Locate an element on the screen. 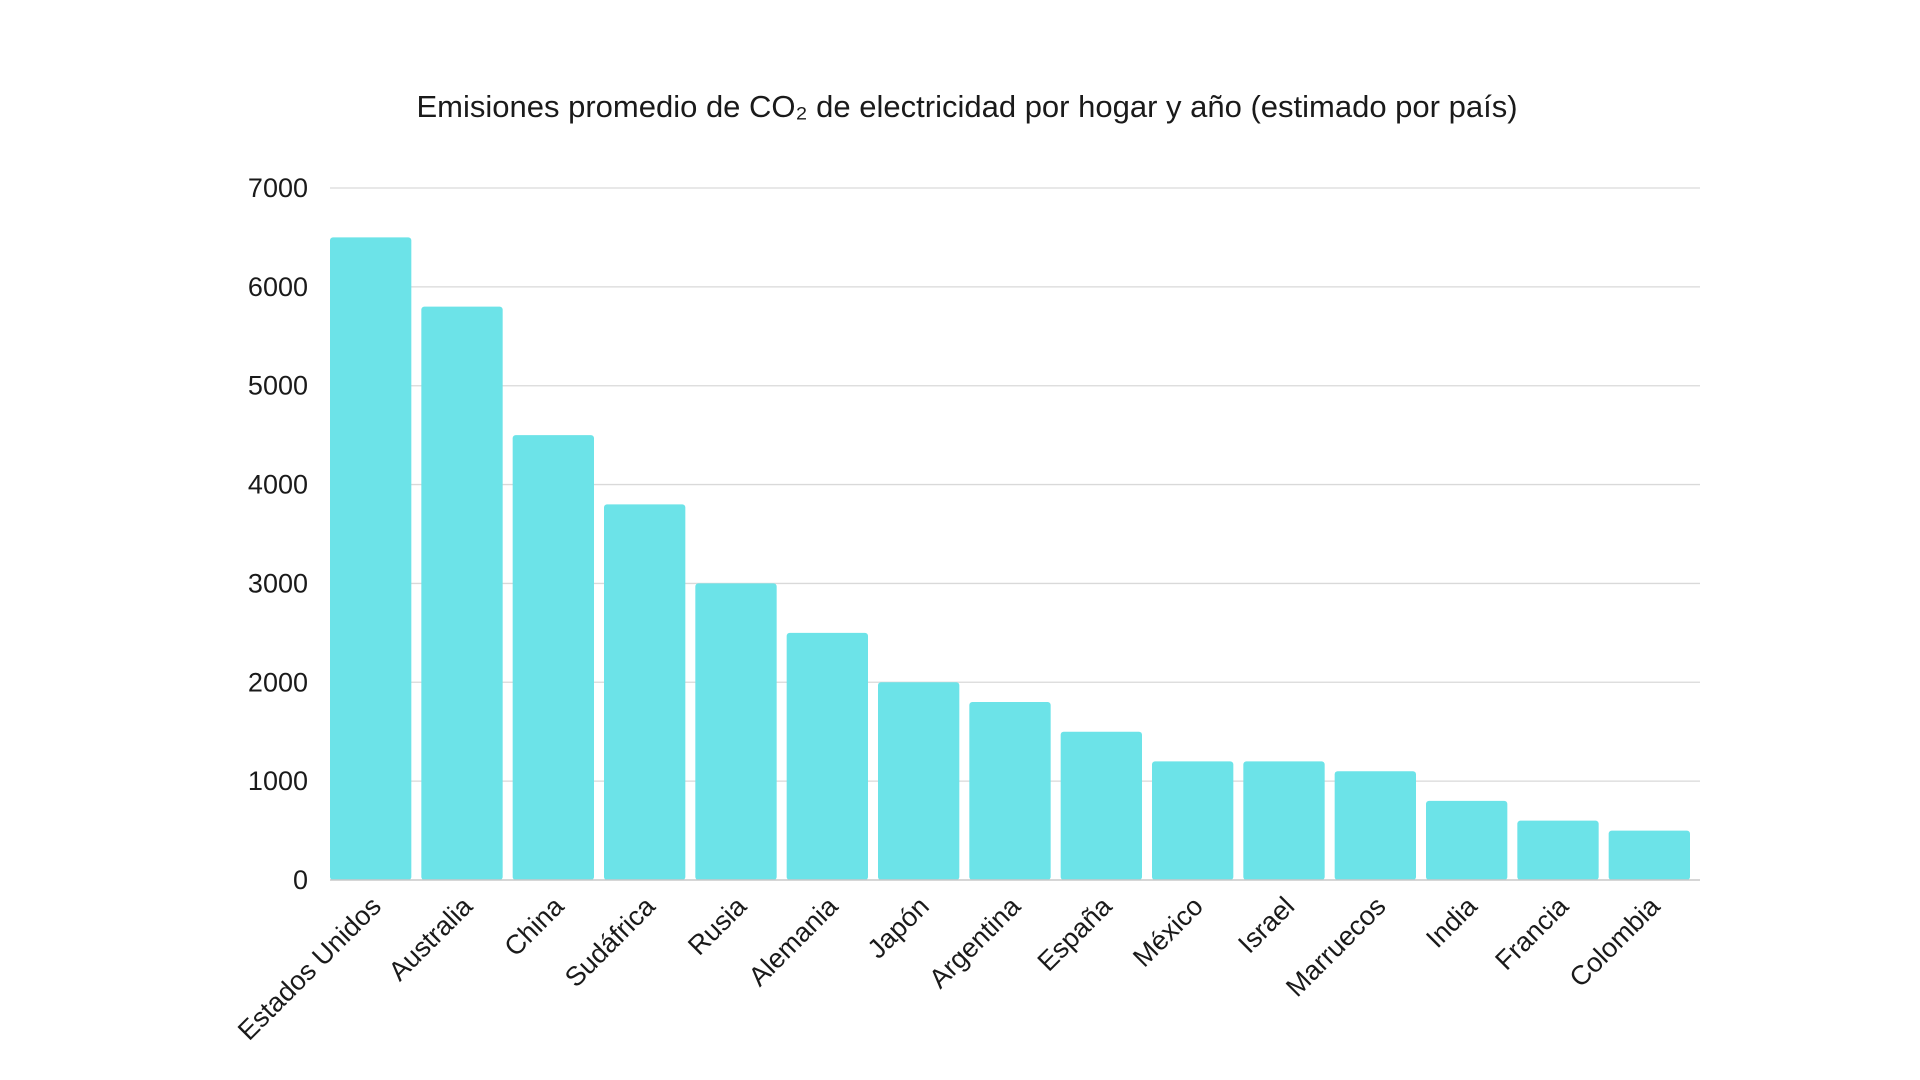  x-tick-label: Argentina is located at coordinates (975, 942).